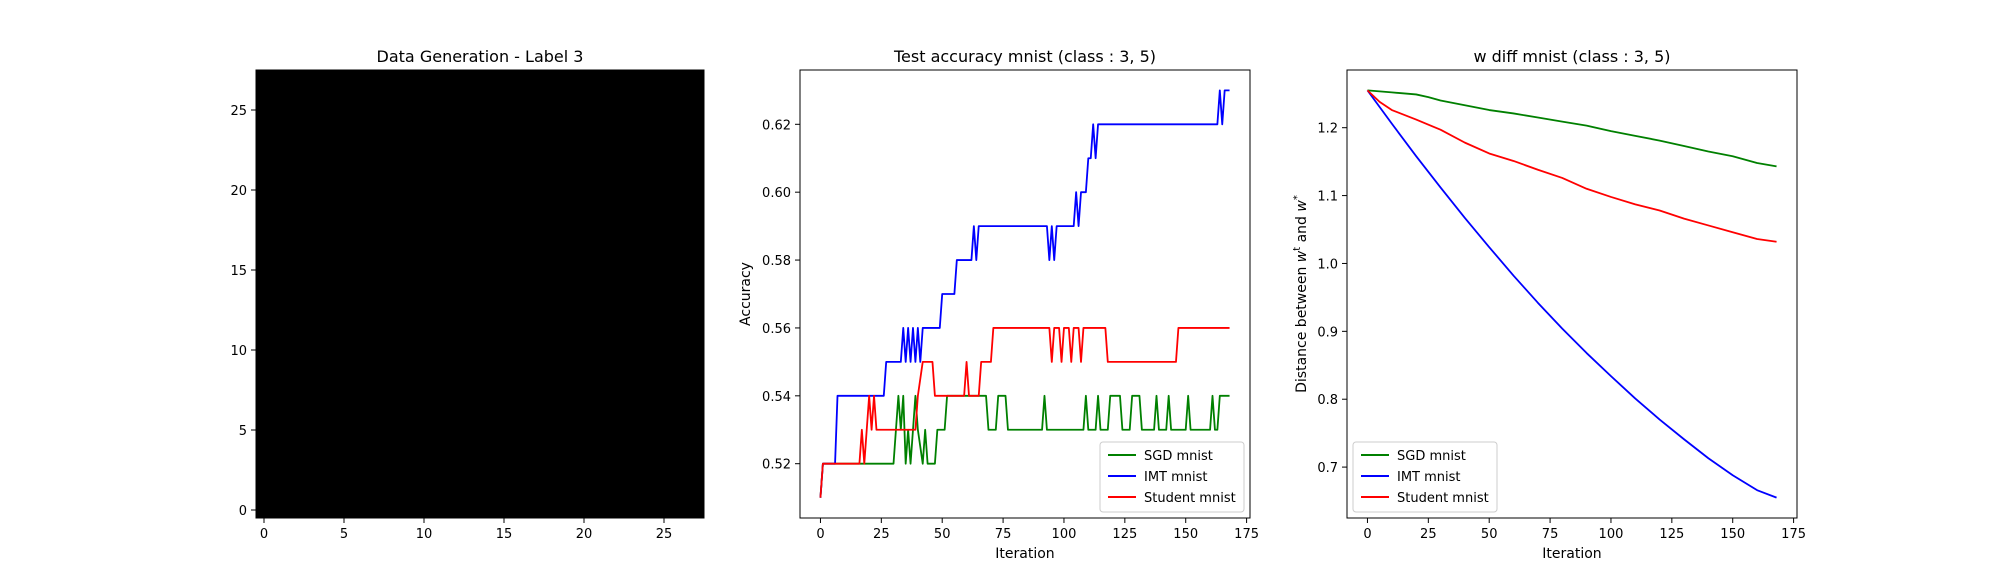 This screenshot has width=2000, height=580. What do you see at coordinates (1024, 56) in the screenshot?
I see `accuracy-title: Test accuracy mnist (class : 3, 5)` at bounding box center [1024, 56].